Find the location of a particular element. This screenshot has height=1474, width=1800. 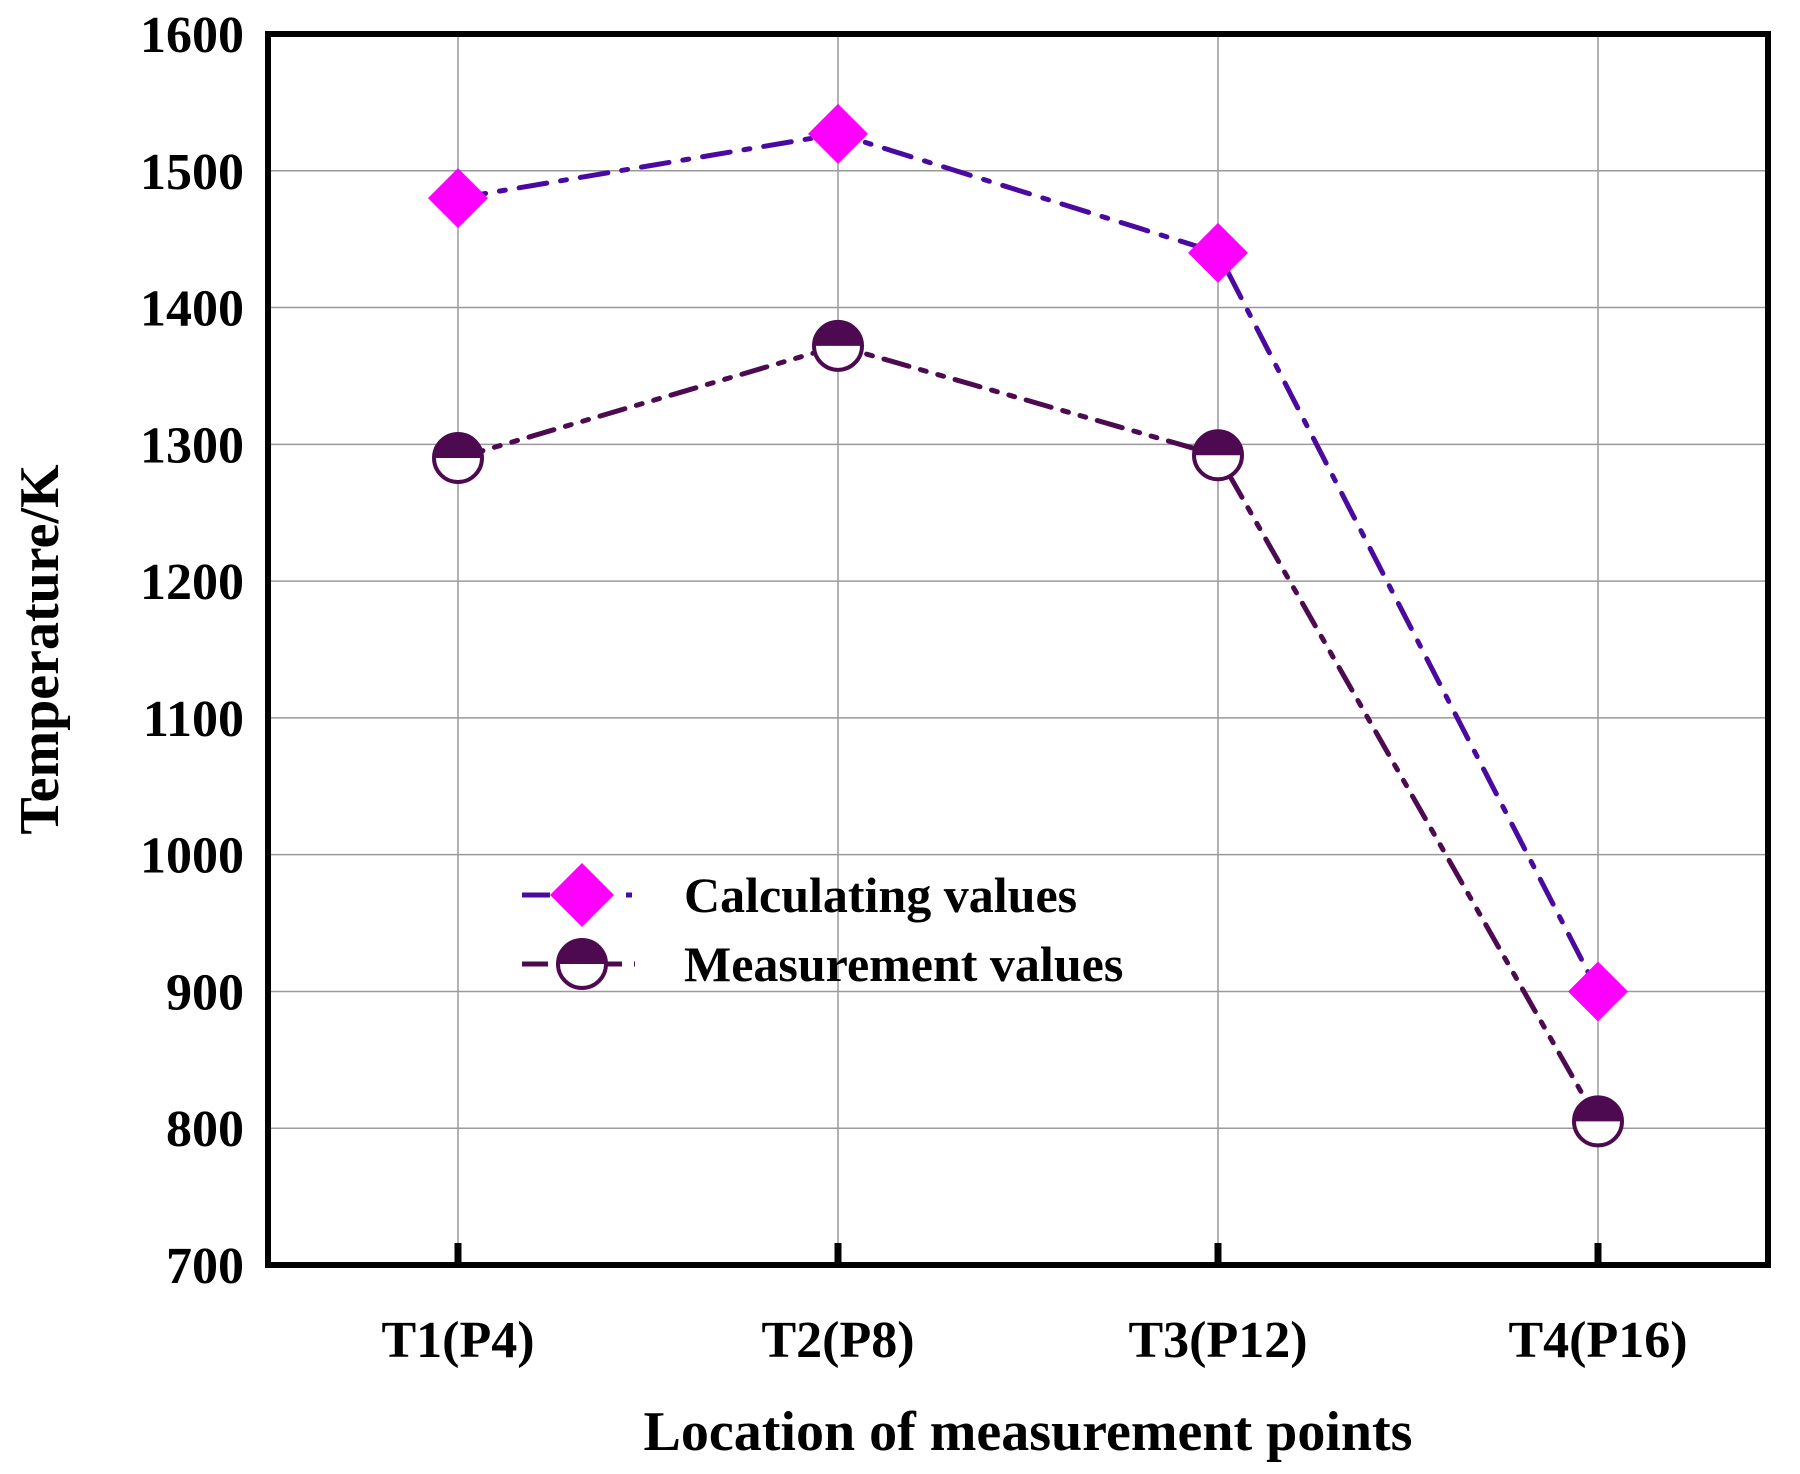

y-tick-label: 1600 is located at coordinates (192, 35).